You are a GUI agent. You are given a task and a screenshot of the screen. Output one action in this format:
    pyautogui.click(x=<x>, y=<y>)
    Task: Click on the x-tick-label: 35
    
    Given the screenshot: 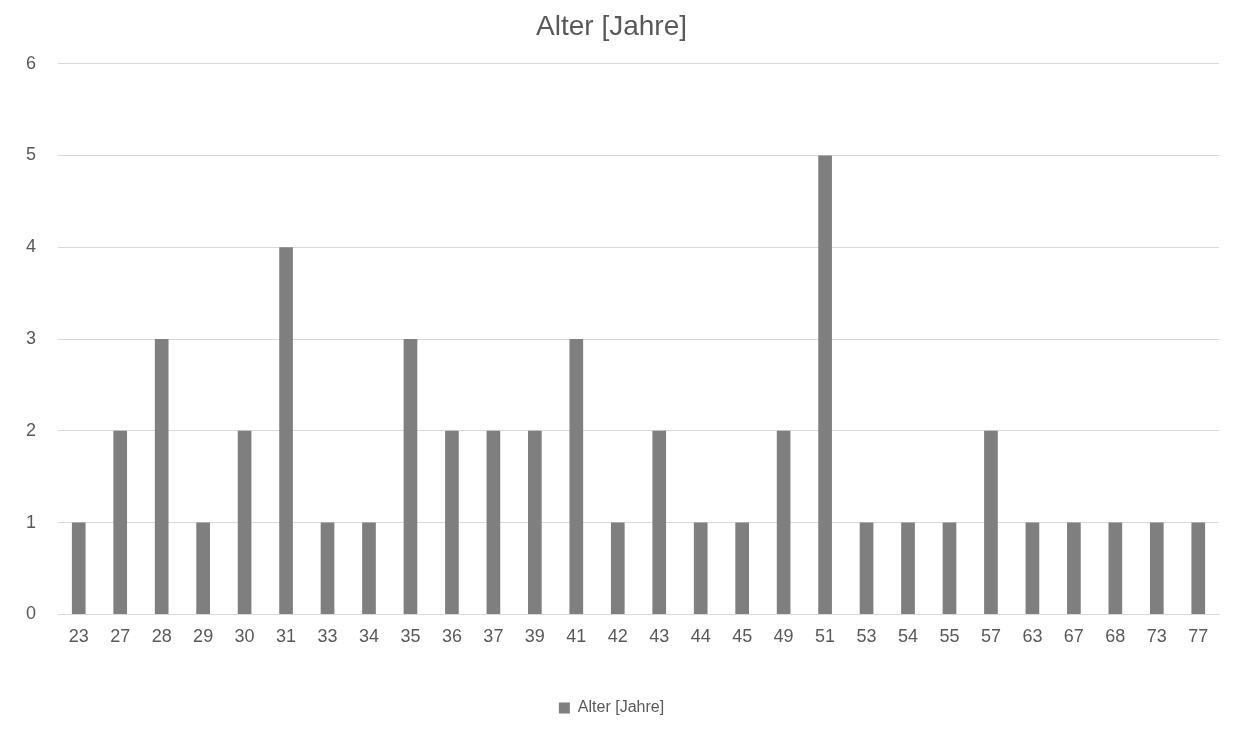 What is the action you would take?
    pyautogui.click(x=410, y=636)
    